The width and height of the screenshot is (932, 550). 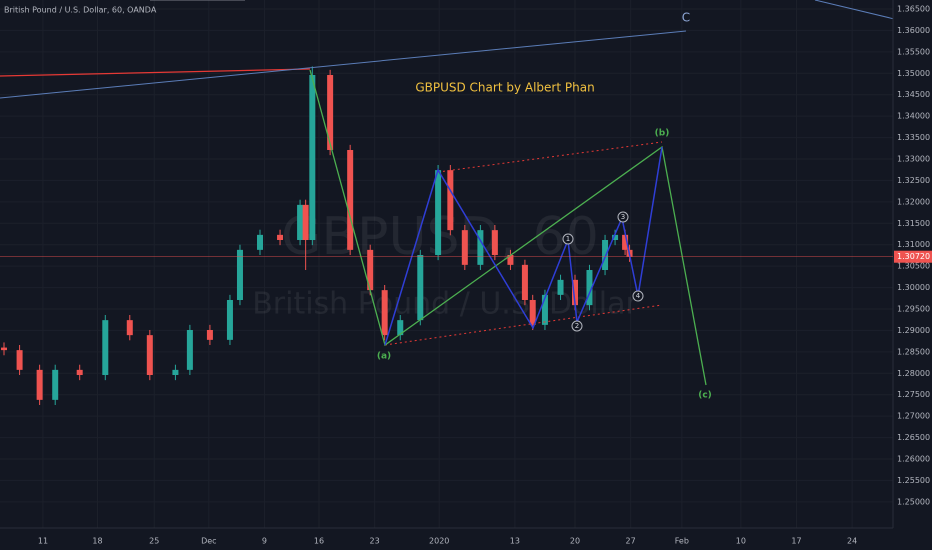 What do you see at coordinates (913, 223) in the screenshot?
I see `y-tick-label: 1.31500` at bounding box center [913, 223].